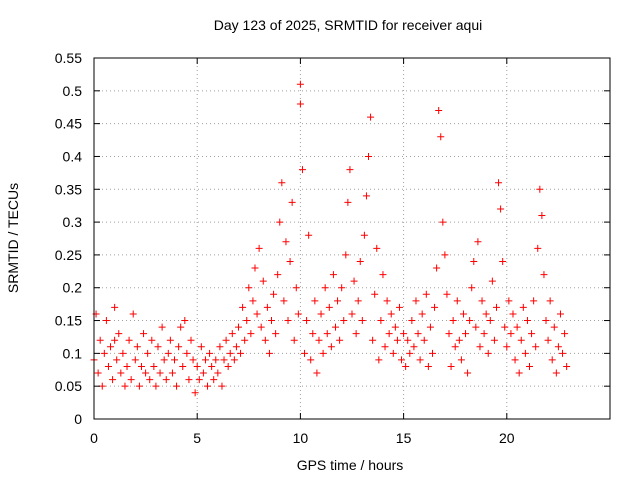  Describe the element at coordinates (73, 222) in the screenshot. I see `y-tick-label: 0.3` at that location.